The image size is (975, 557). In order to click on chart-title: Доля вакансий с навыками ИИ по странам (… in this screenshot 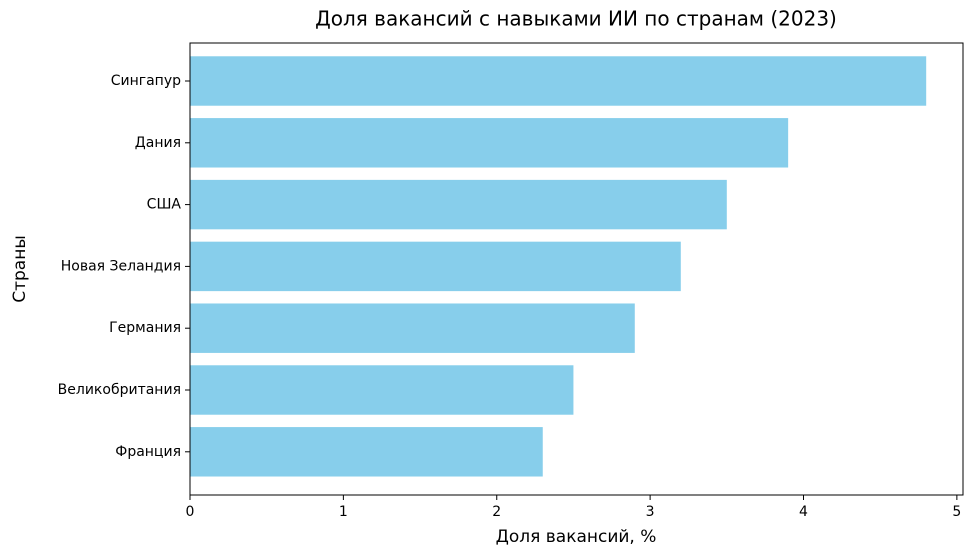, I will do `click(576, 19)`.